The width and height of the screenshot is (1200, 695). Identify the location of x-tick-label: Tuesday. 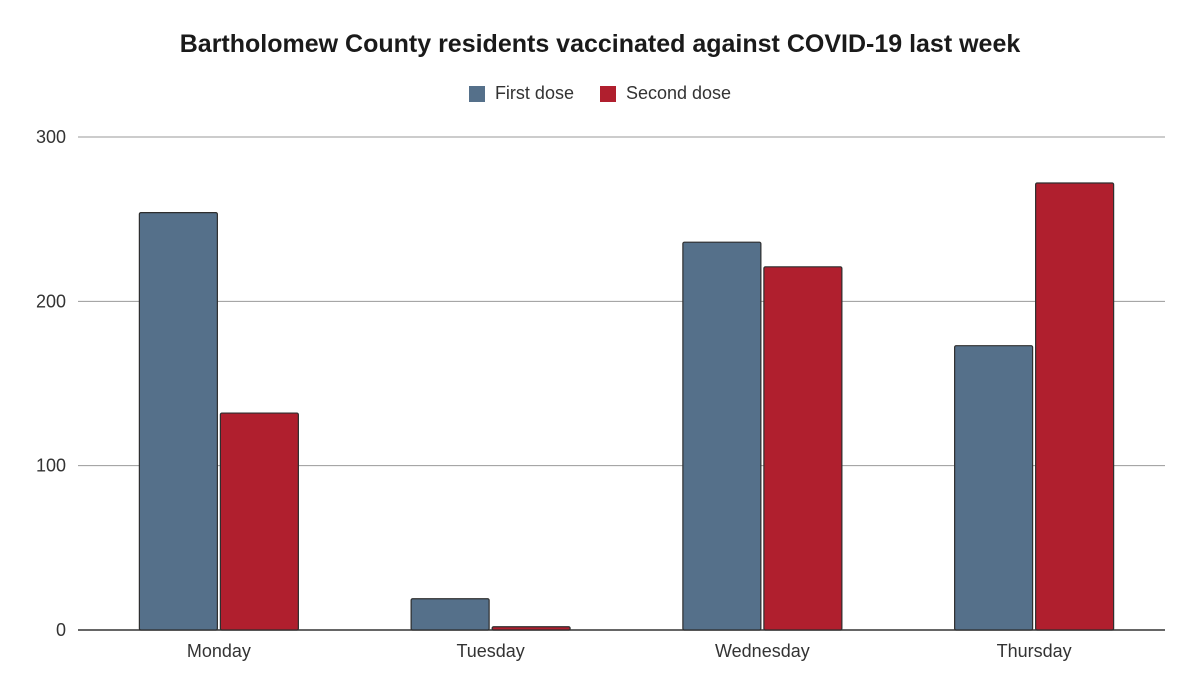
(490, 651).